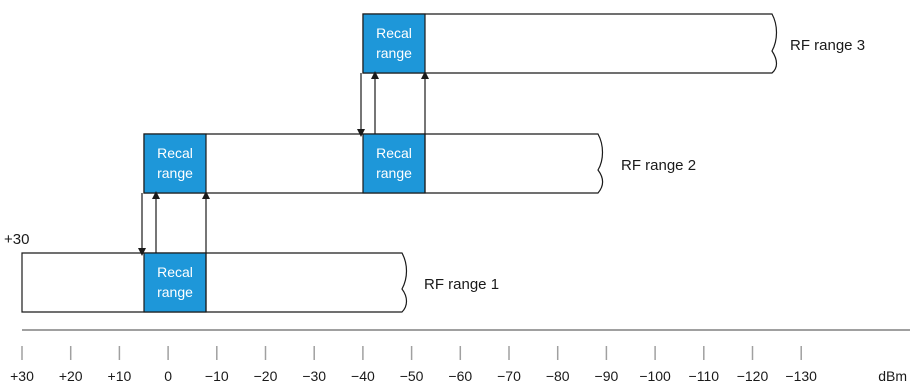 Image resolution: width=910 pixels, height=389 pixels. Describe the element at coordinates (175, 282) in the screenshot. I see `rf-range-1-recal-box` at that location.